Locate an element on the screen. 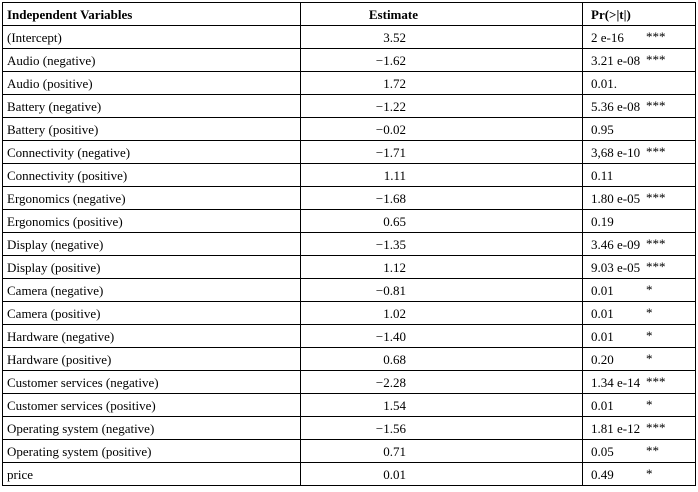  p-value-text: 2 e-16 is located at coordinates (607, 37).